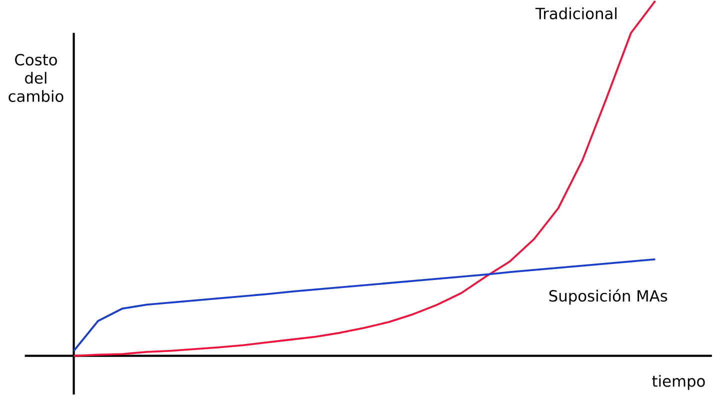 Image resolution: width=713 pixels, height=396 pixels. Describe the element at coordinates (678, 382) in the screenshot. I see `x-axis-title: tiempo` at that location.